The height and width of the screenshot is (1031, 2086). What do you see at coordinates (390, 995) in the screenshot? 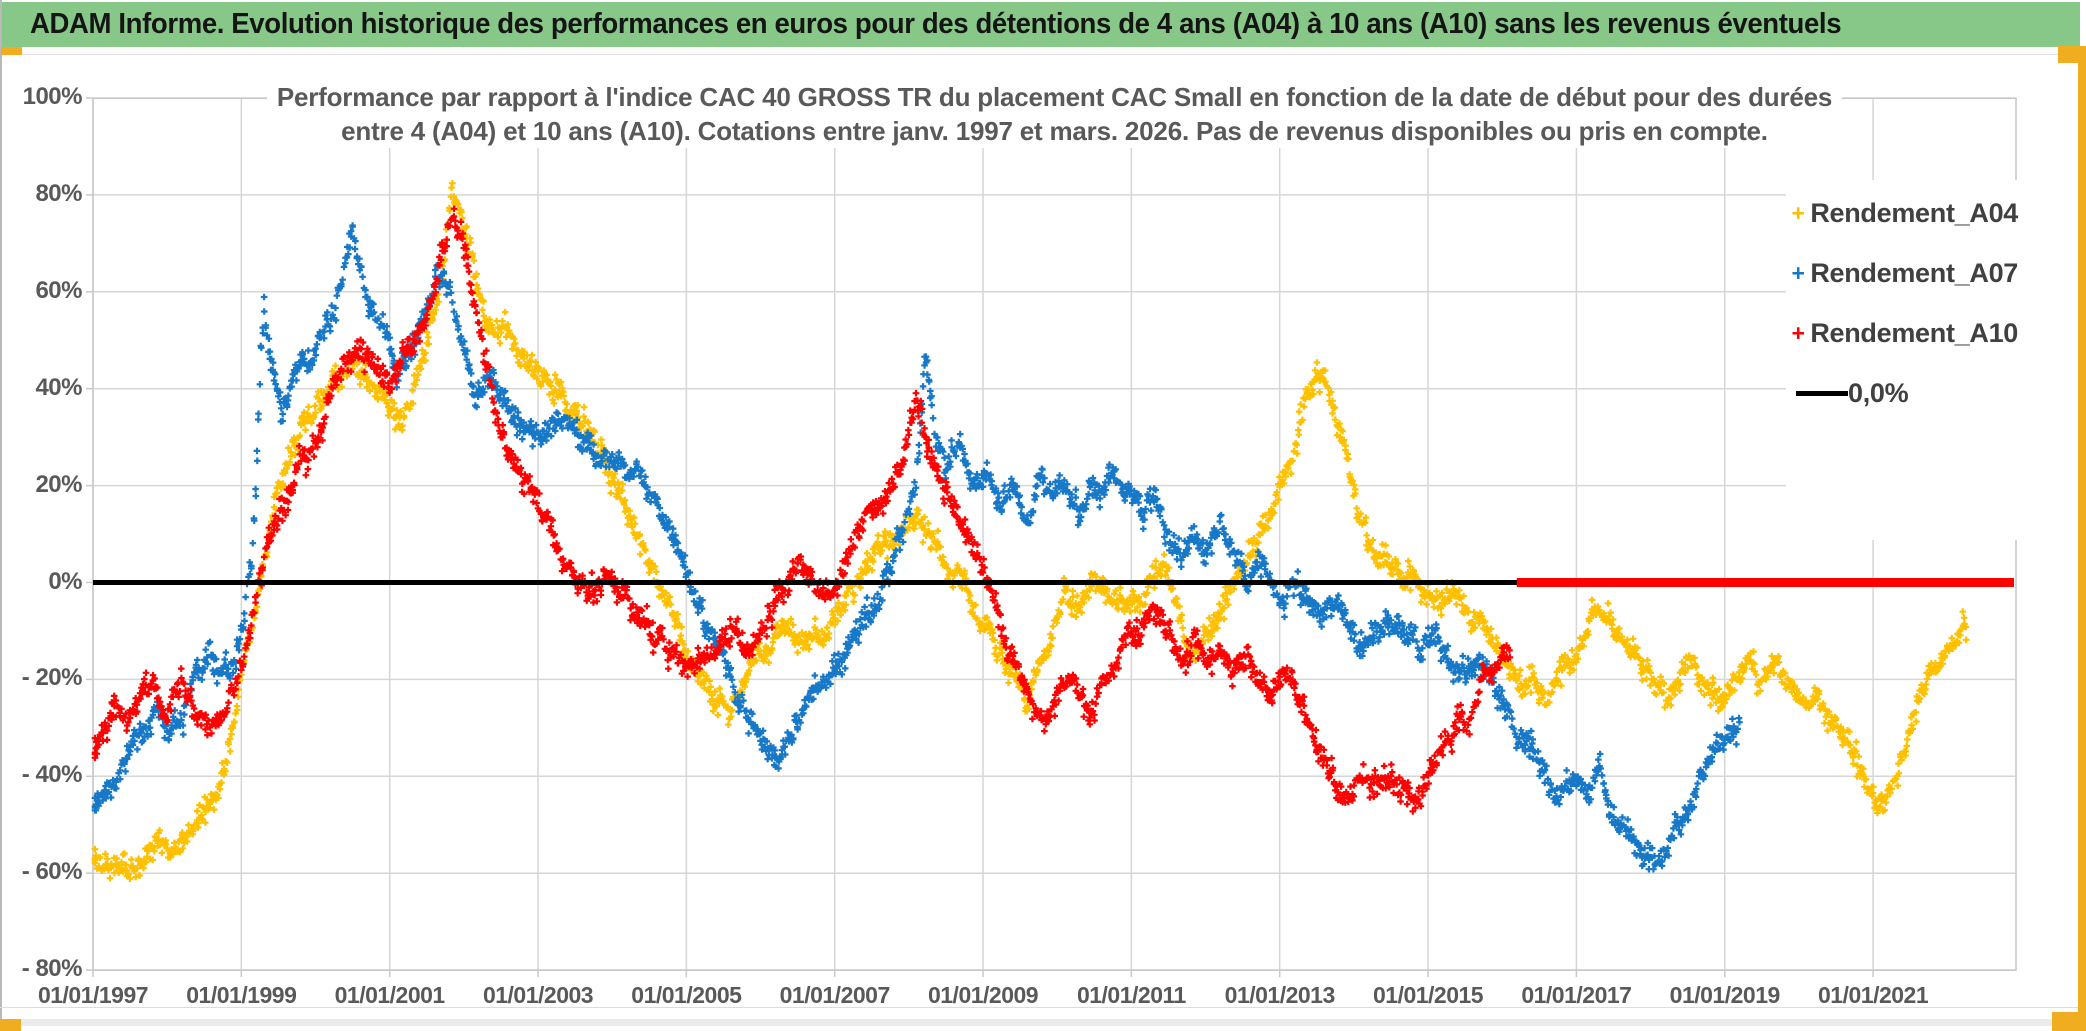
I see `x-axis-label: 01/01/2001` at bounding box center [390, 995].